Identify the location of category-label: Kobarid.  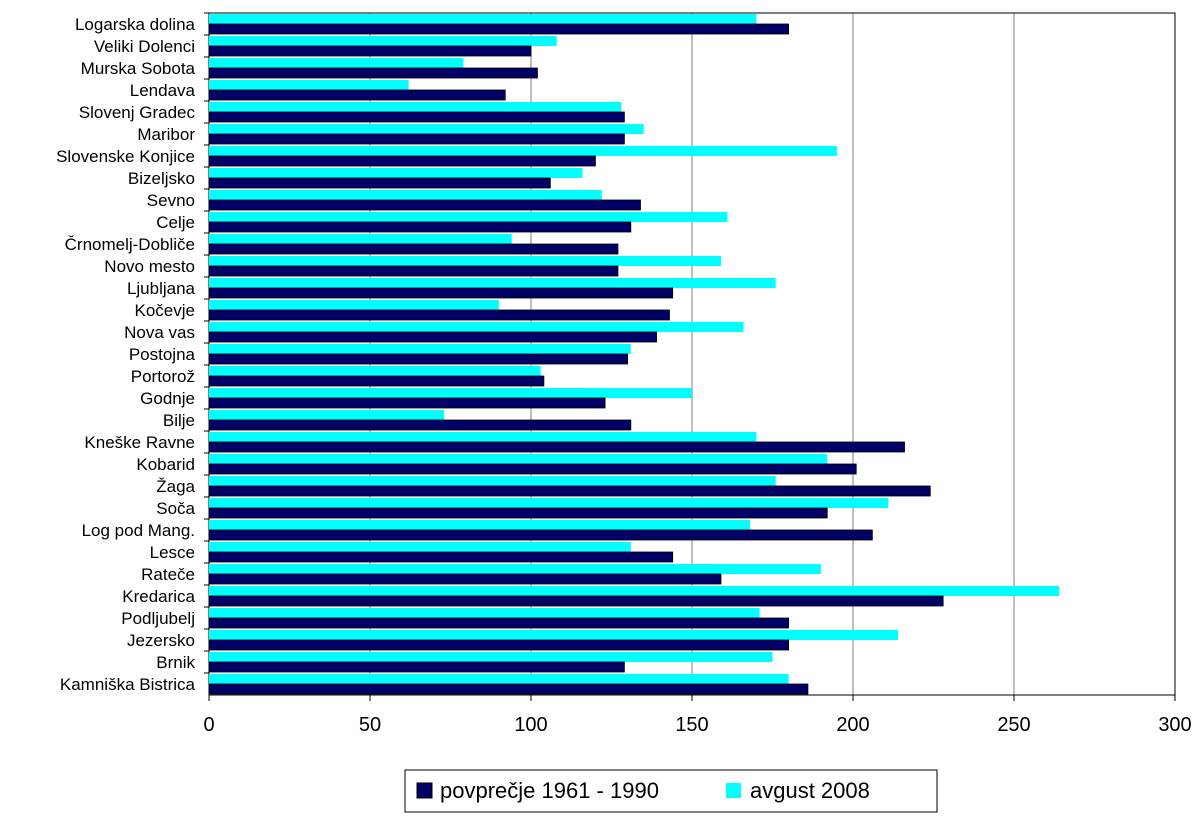
(165, 464).